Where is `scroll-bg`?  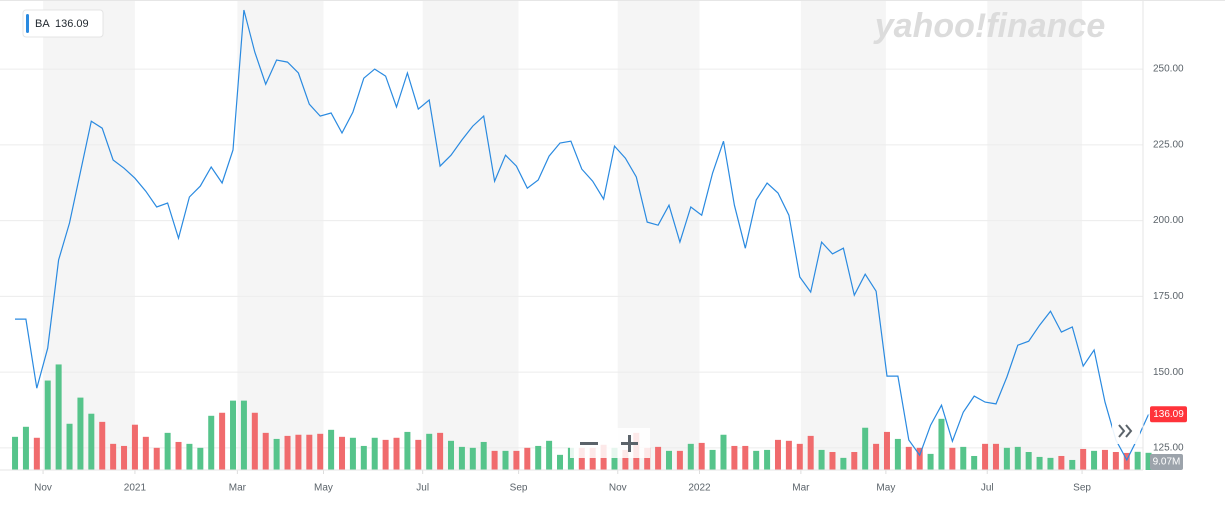 scroll-bg is located at coordinates (1126, 431).